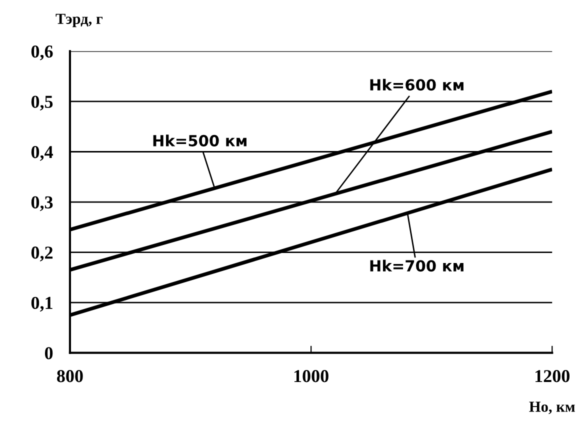 The height and width of the screenshot is (434, 588). I want to click on text: Hk=500 км, so click(199, 140).